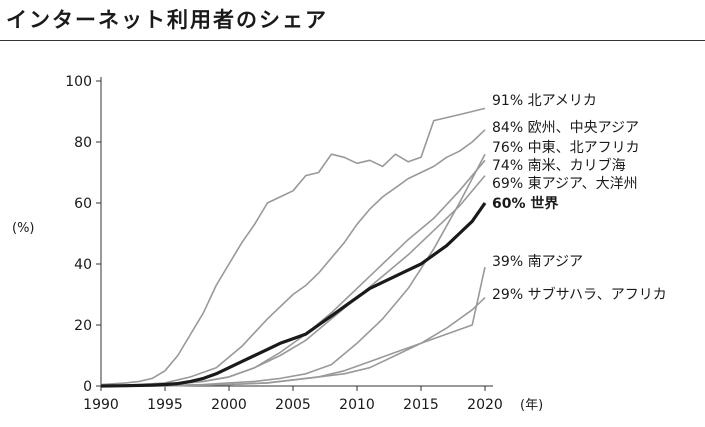  I want to click on y-tick-label: 20, so click(83, 326).